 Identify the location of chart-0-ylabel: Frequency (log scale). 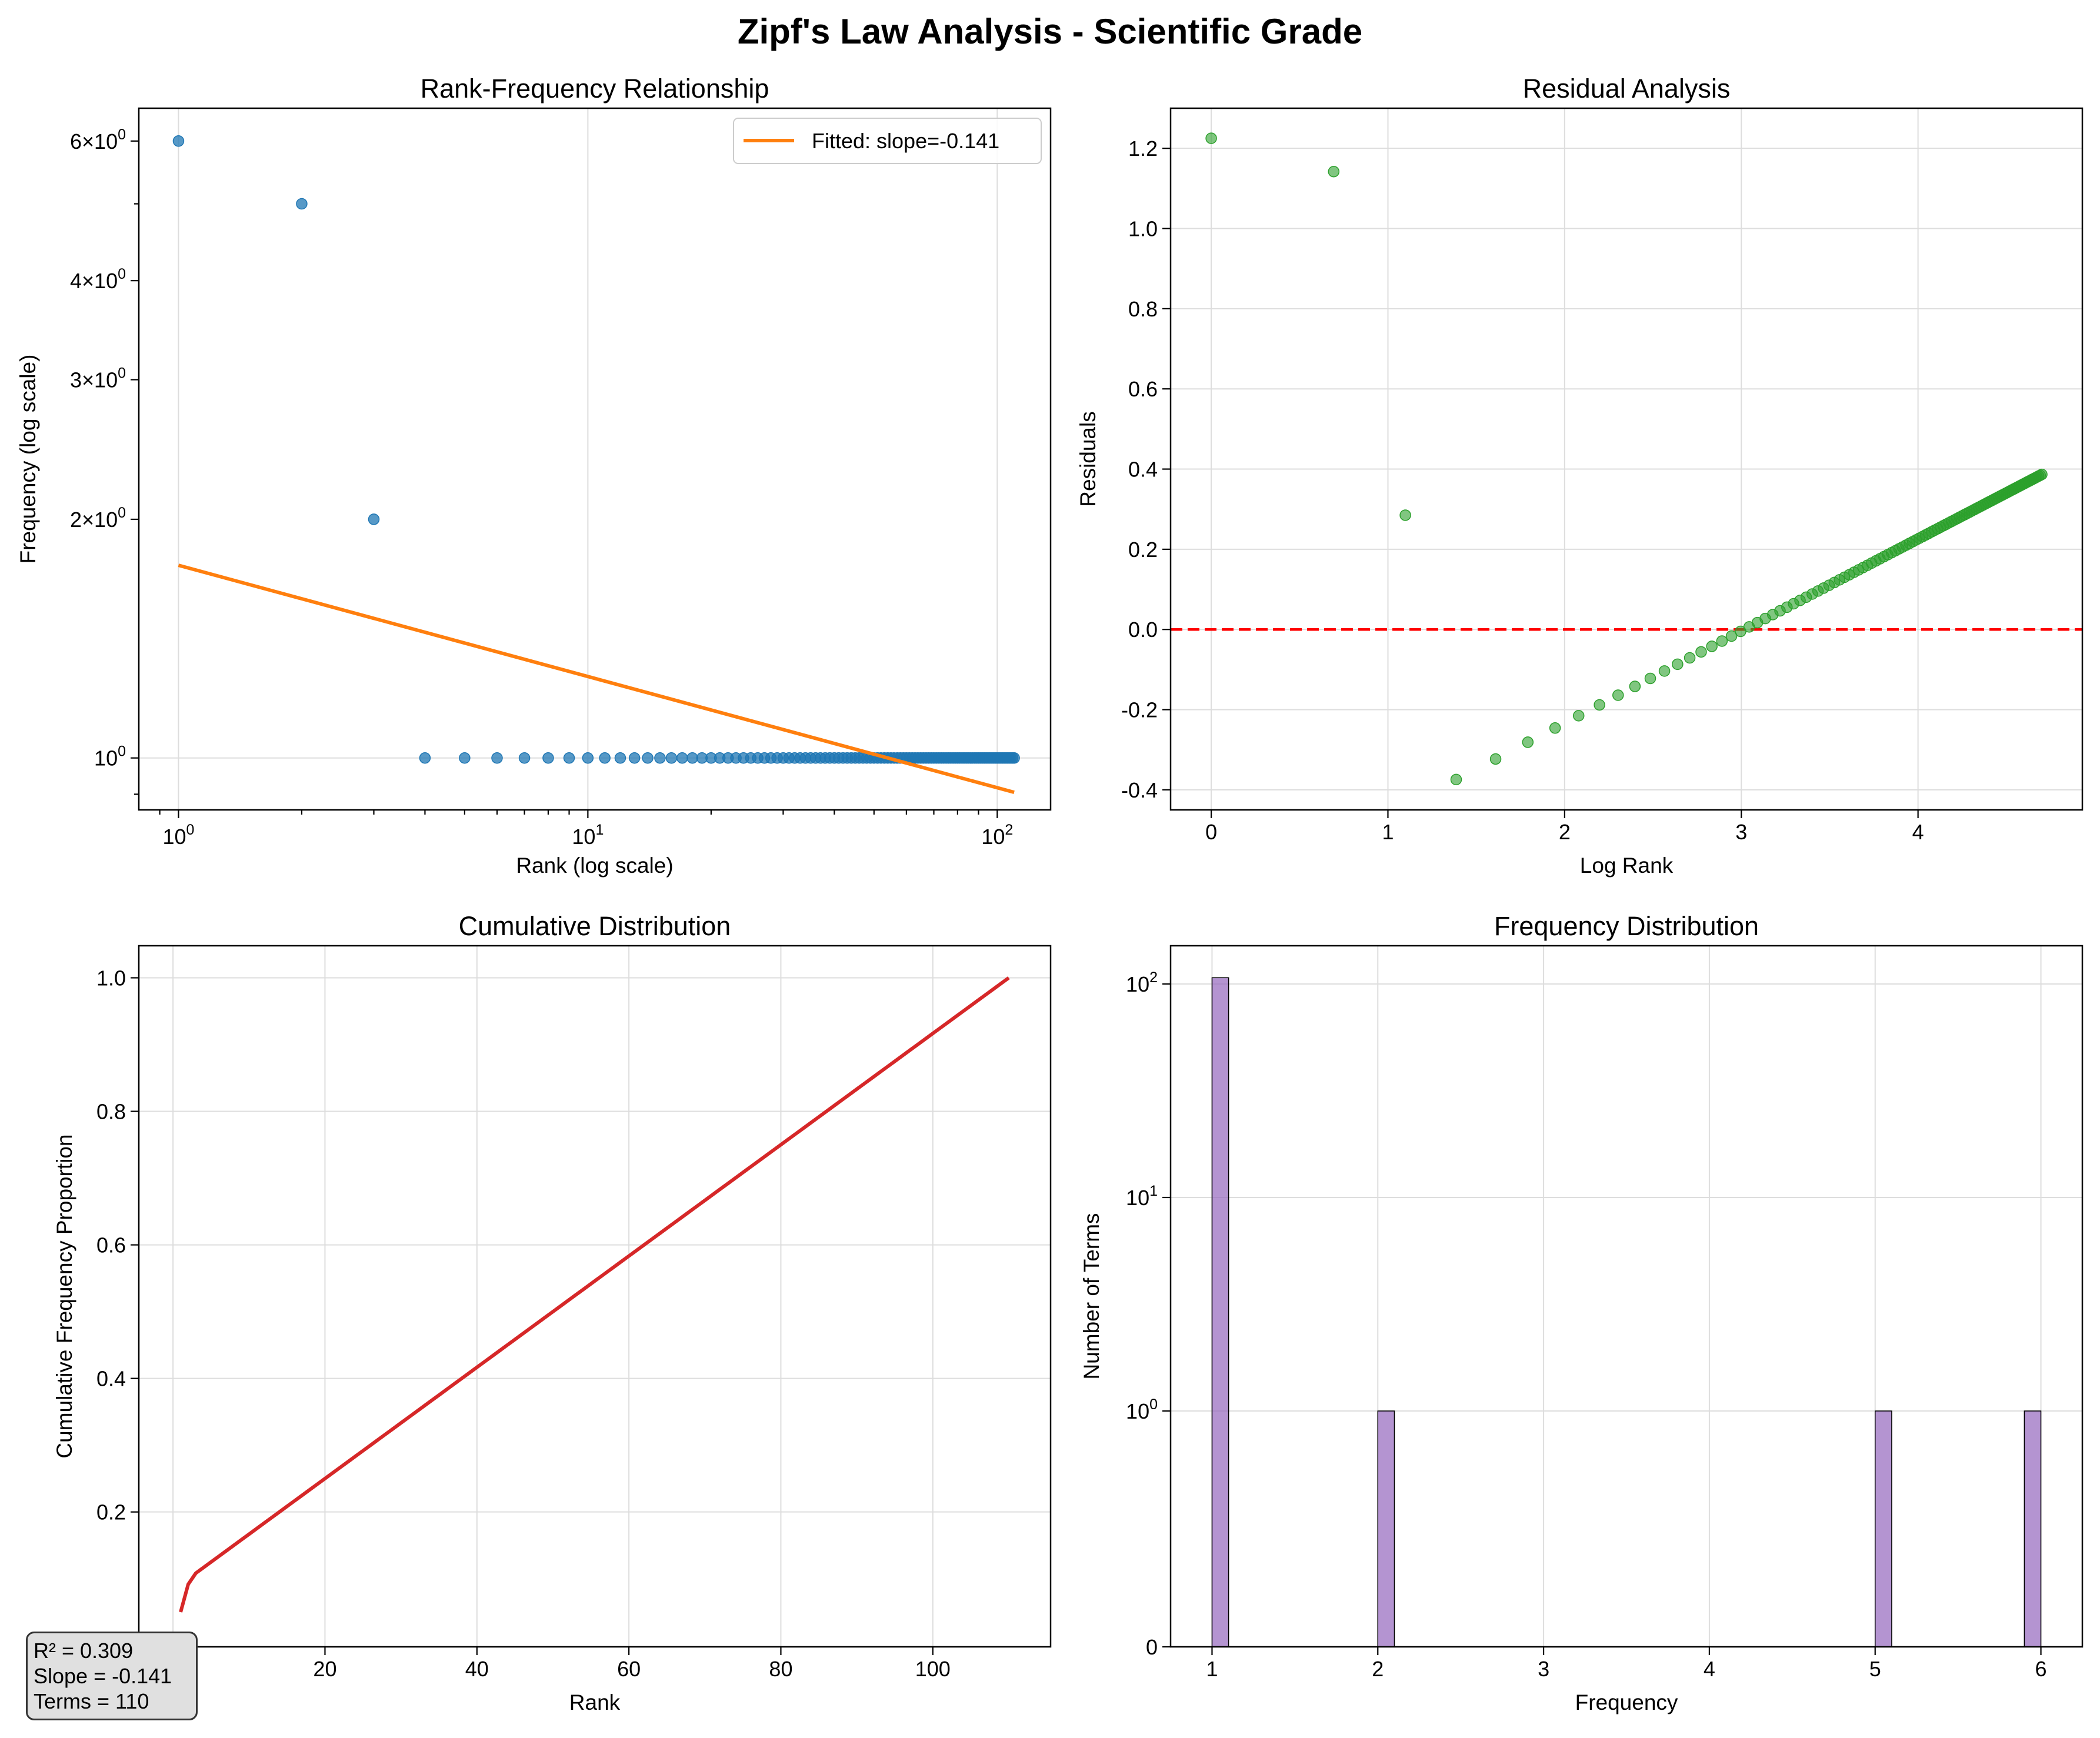
(28, 460).